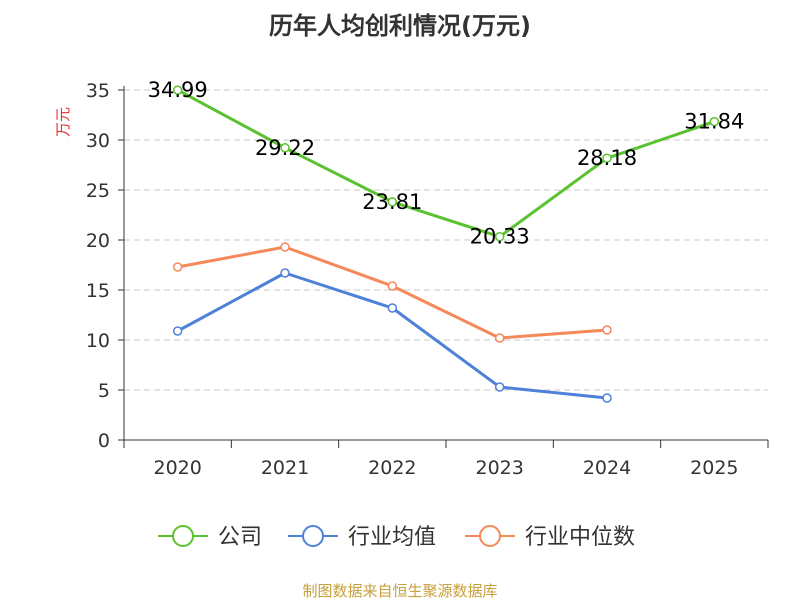 The width and height of the screenshot is (800, 601). I want to click on legend-label: 公司, so click(240, 537).